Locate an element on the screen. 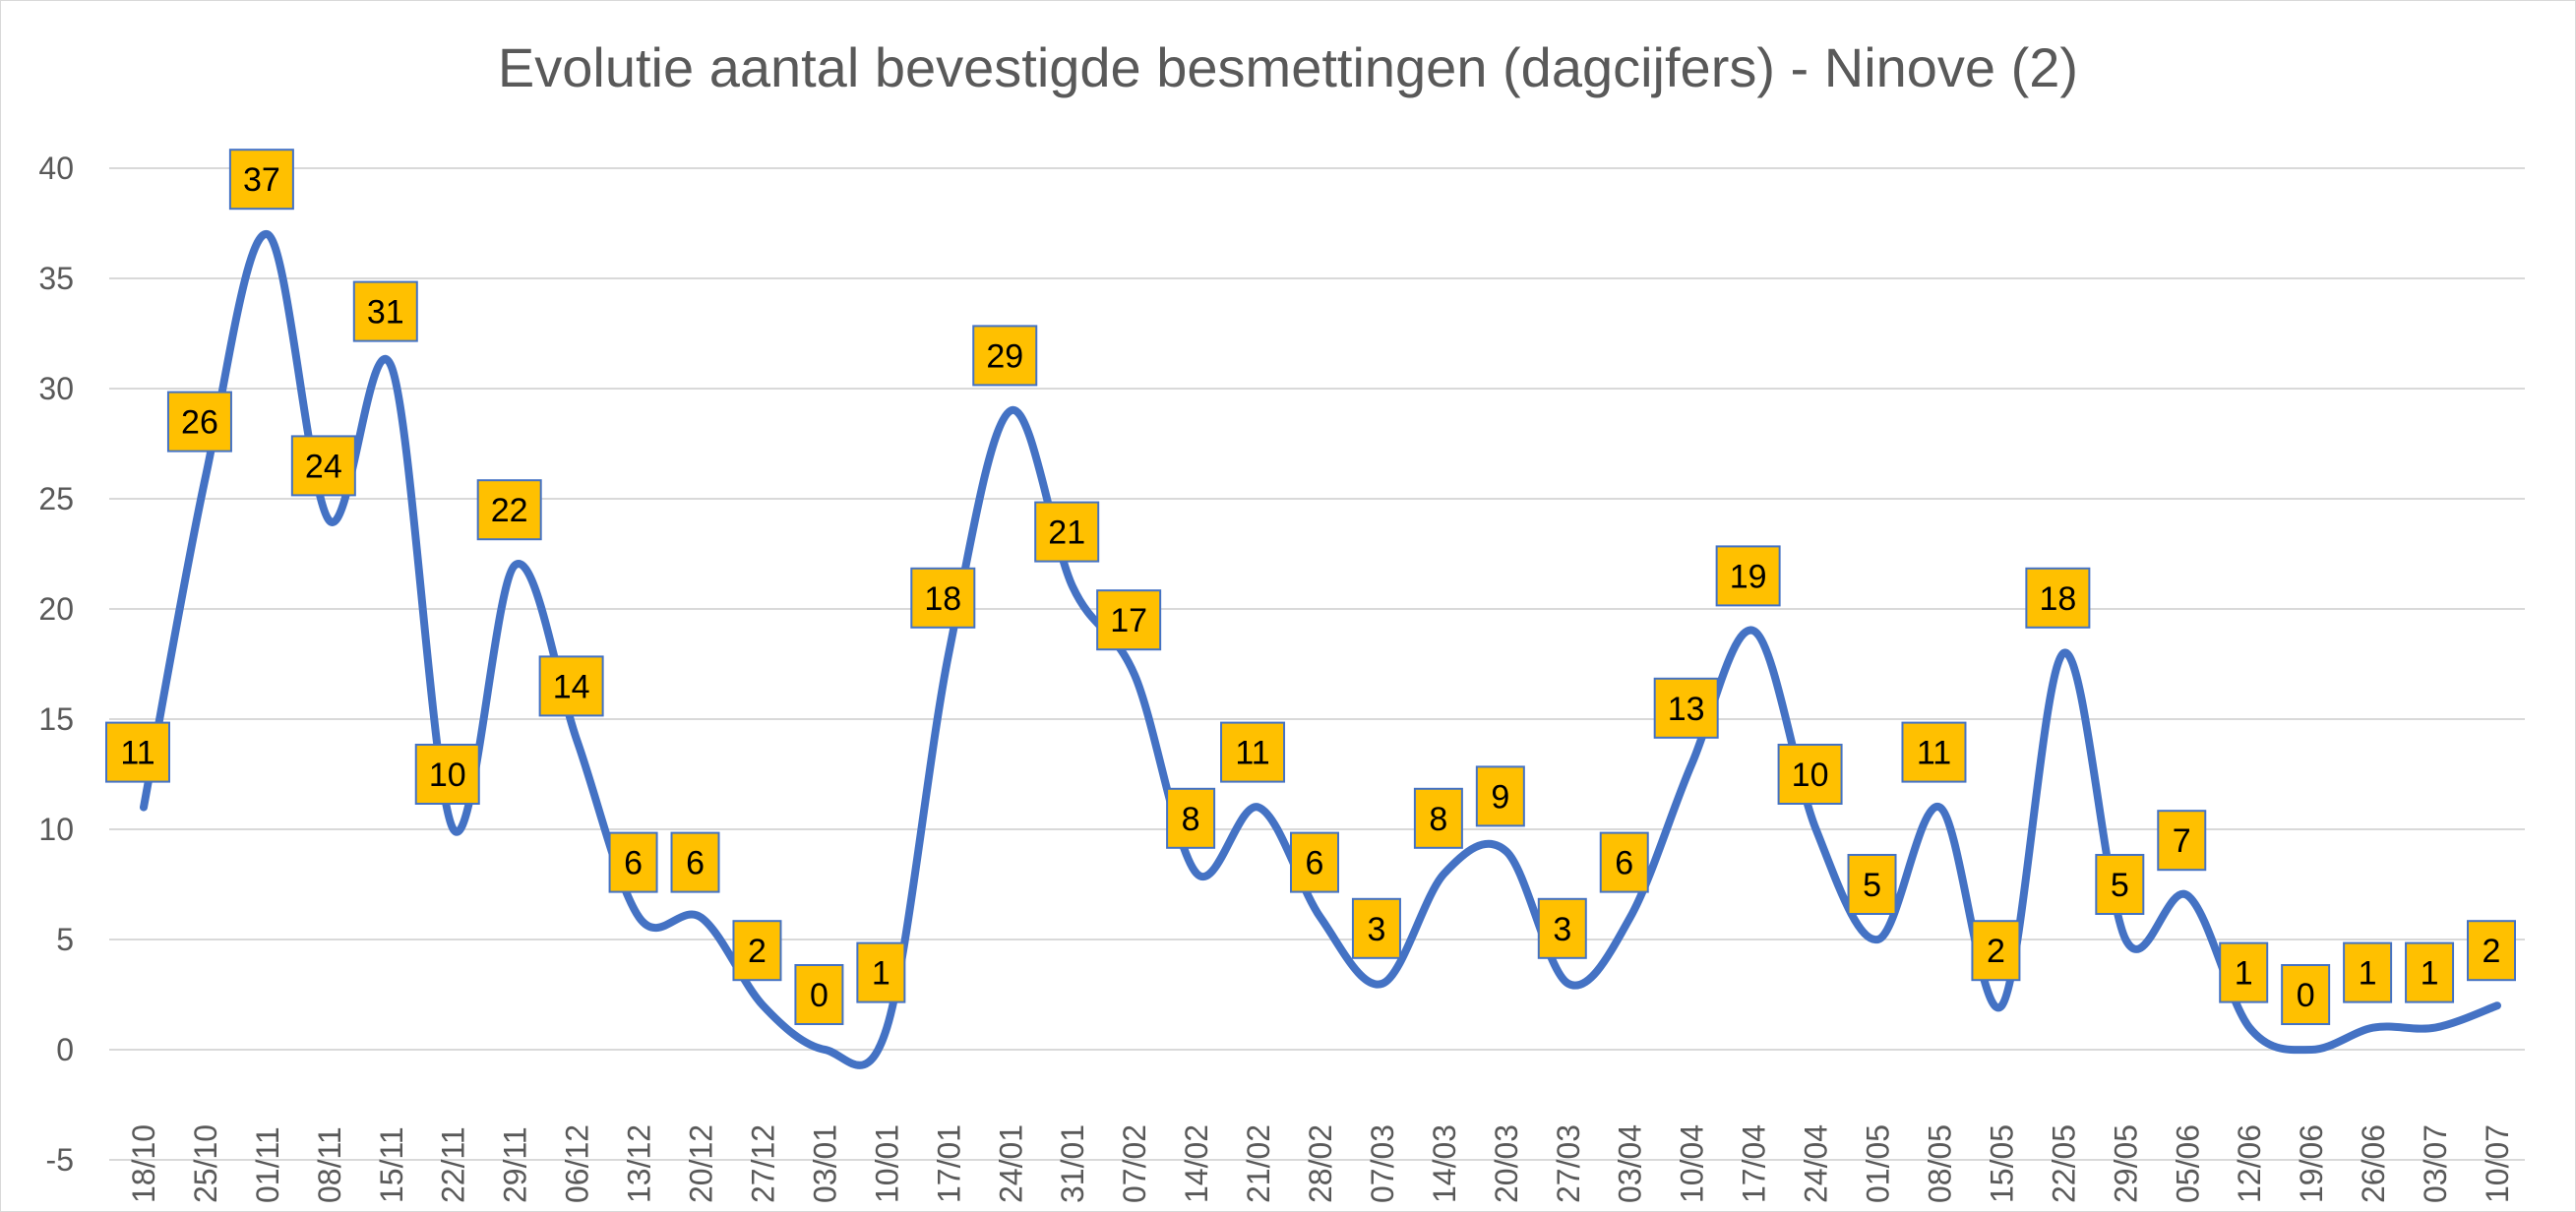  data-label: 14 is located at coordinates (571, 686).